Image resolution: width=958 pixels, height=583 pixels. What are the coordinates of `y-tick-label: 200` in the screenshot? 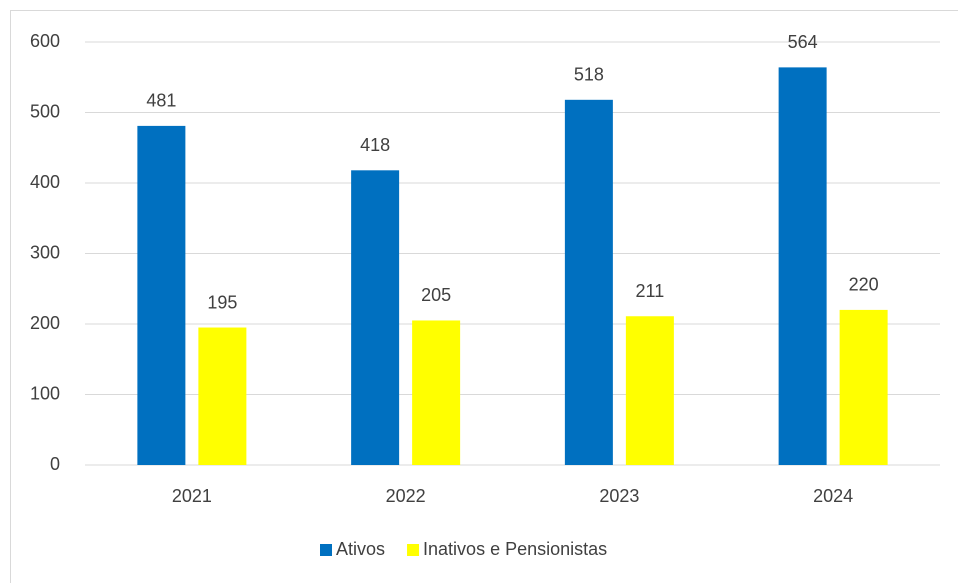 It's located at (45, 323).